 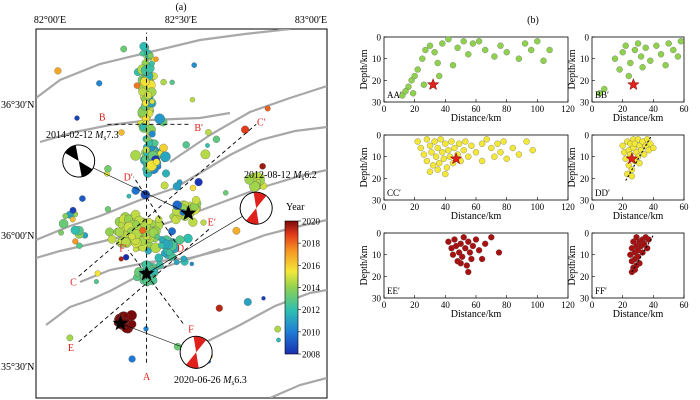 I want to click on fault-dip-line, so click(x=642, y=253).